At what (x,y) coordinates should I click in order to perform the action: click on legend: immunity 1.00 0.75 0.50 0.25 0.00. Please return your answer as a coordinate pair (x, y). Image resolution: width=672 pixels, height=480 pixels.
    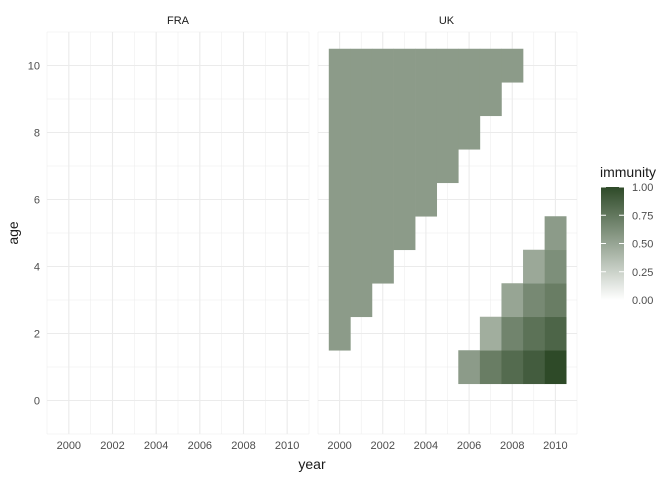
    Looking at the image, I should click on (628, 235).